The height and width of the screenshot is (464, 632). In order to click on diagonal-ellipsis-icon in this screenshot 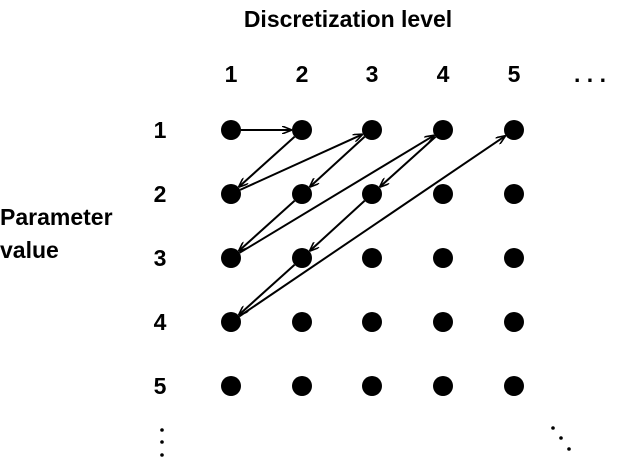, I will do `click(561, 438)`.